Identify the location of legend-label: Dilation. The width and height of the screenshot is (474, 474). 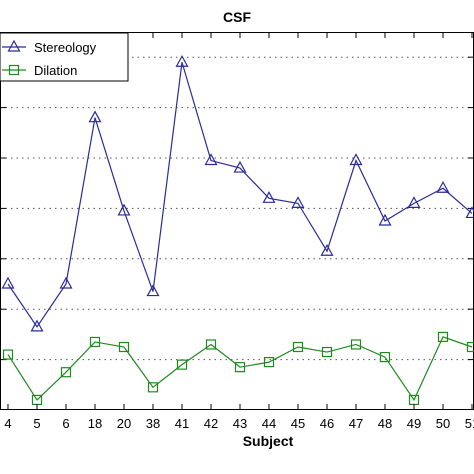
(55, 70).